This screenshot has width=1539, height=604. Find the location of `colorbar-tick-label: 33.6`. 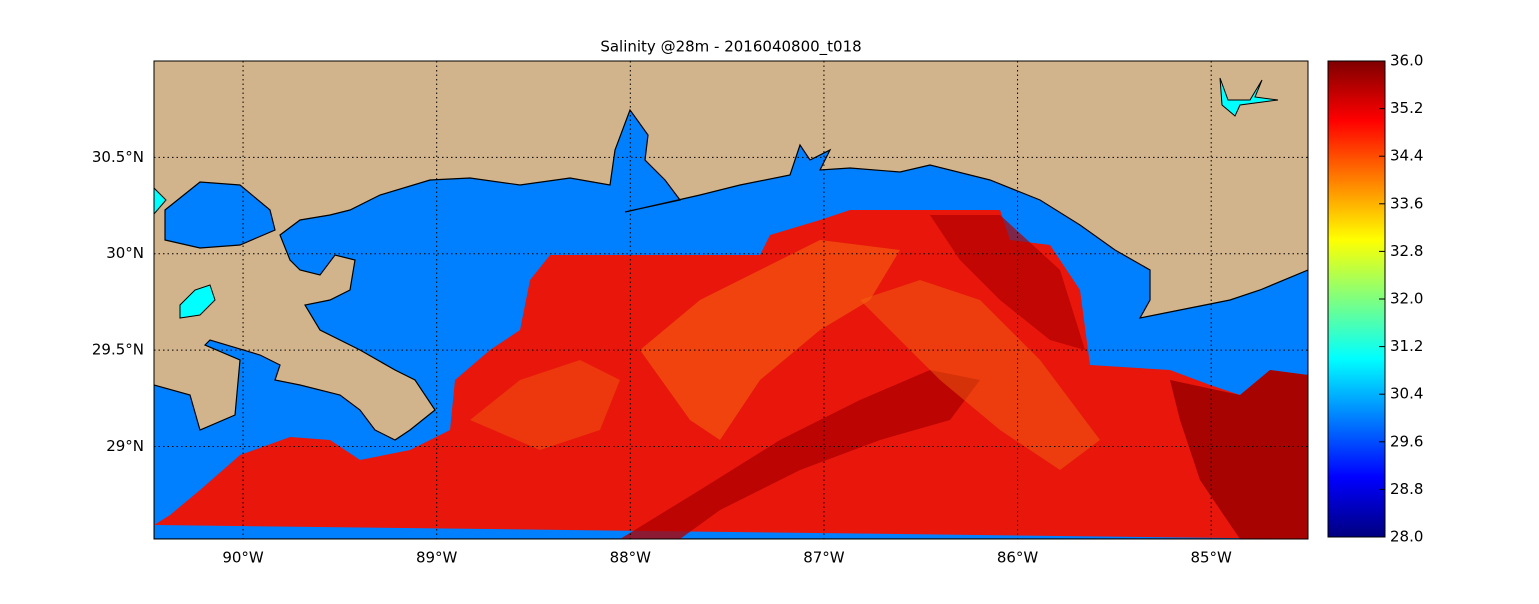

colorbar-tick-label: 33.6 is located at coordinates (1406, 203).